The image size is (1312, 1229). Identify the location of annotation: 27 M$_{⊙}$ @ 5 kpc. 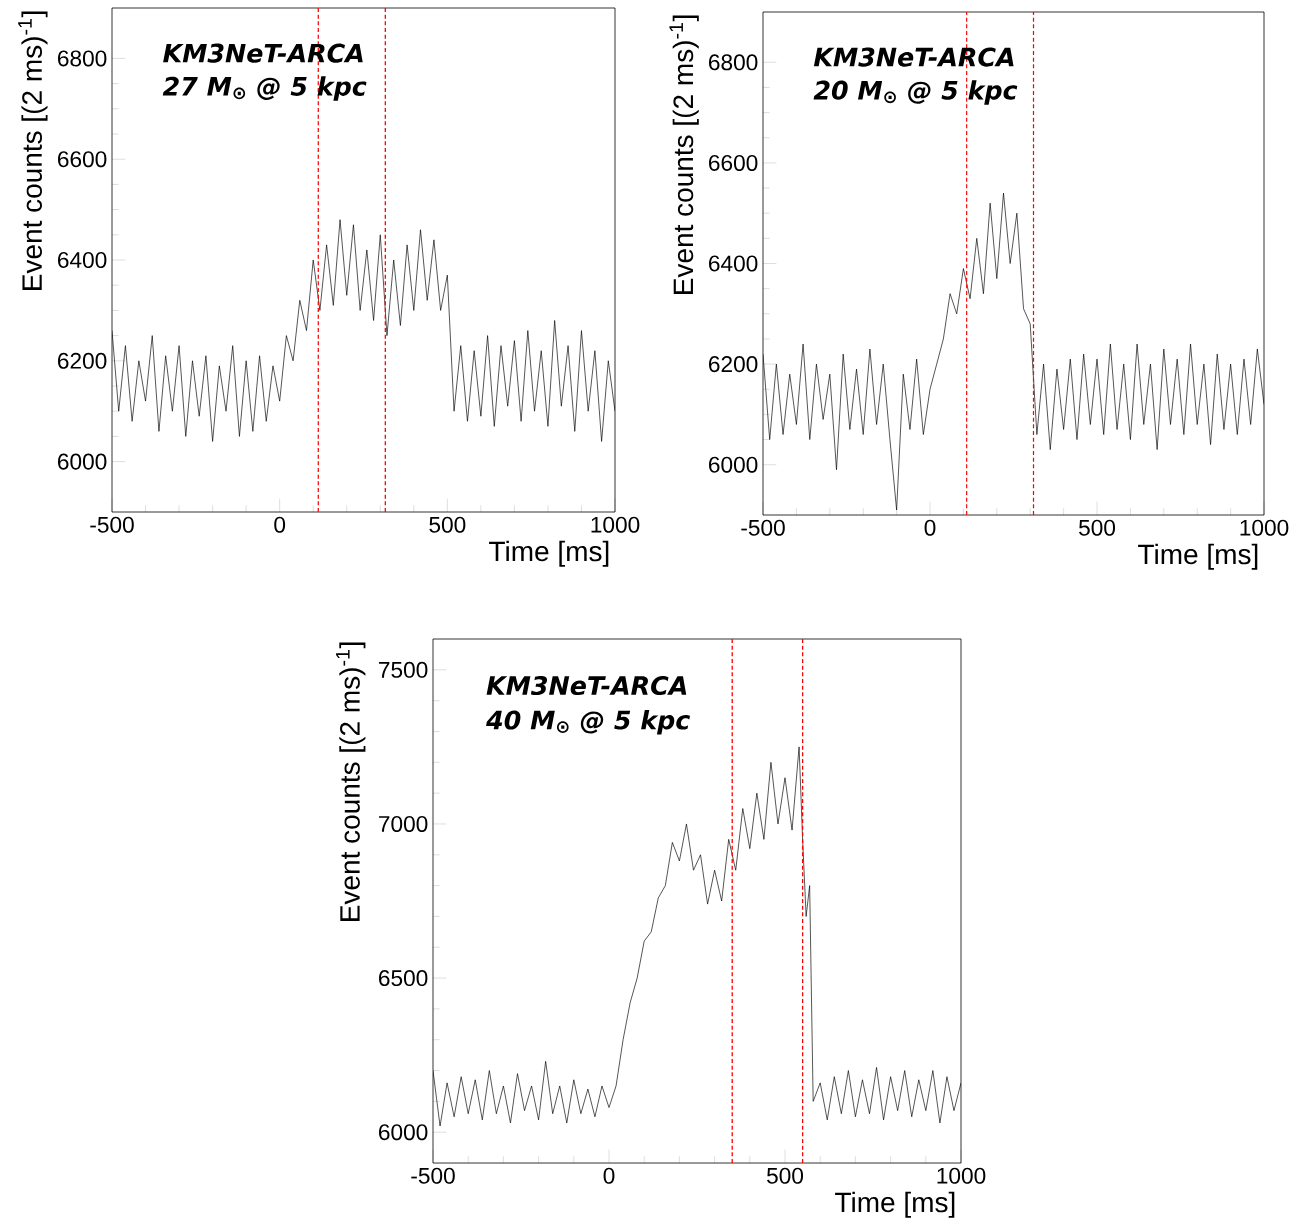
(264, 88).